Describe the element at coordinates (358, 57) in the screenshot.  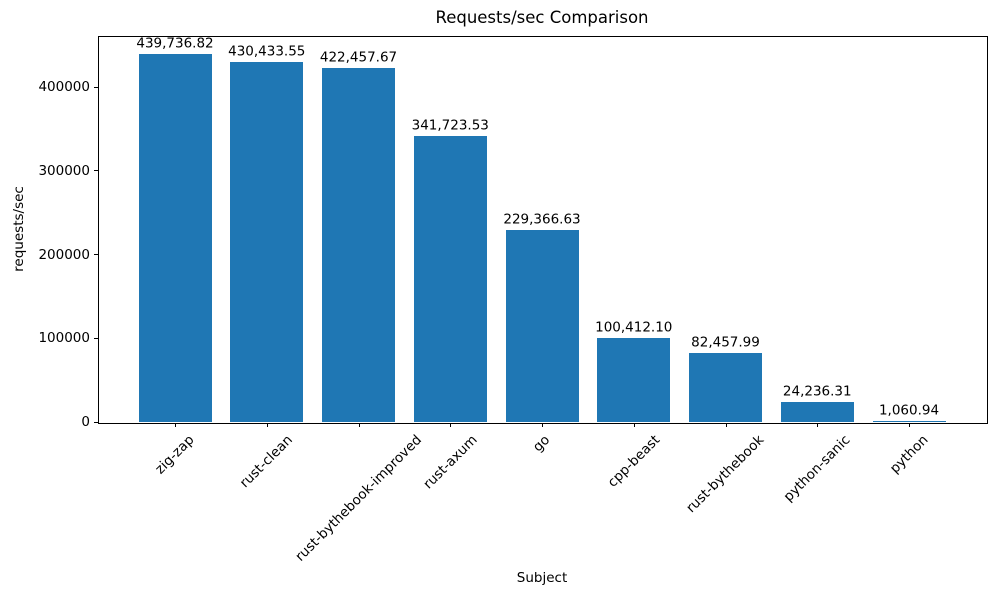
I see `bar-value-label: 422,457.67` at that location.